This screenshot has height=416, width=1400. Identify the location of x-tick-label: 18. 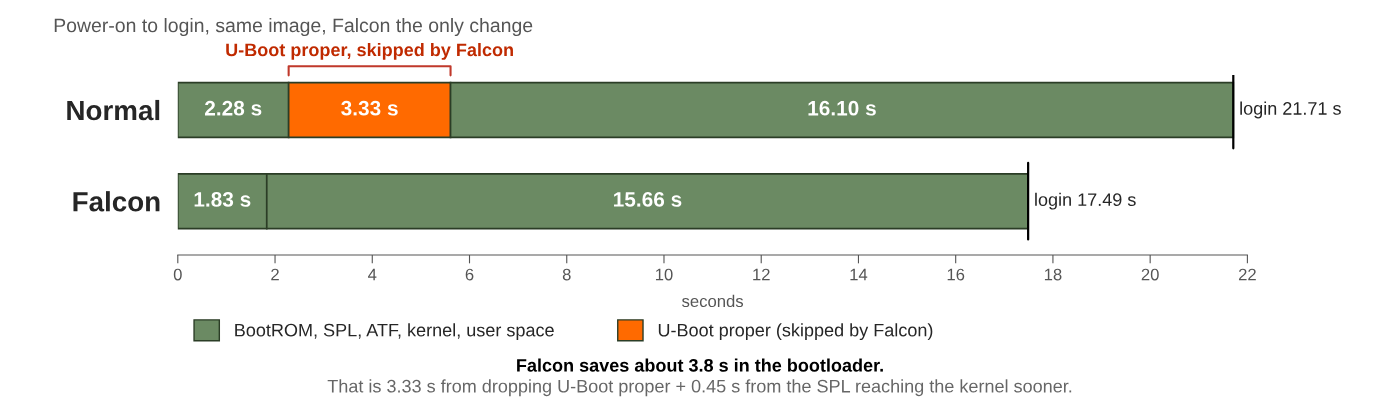
(1053, 274).